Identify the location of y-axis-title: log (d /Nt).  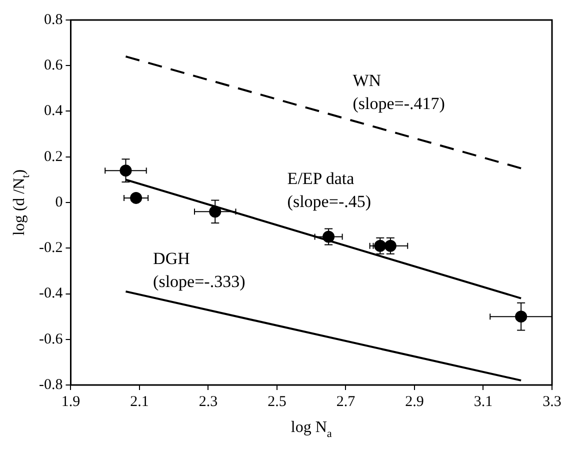
(21, 202).